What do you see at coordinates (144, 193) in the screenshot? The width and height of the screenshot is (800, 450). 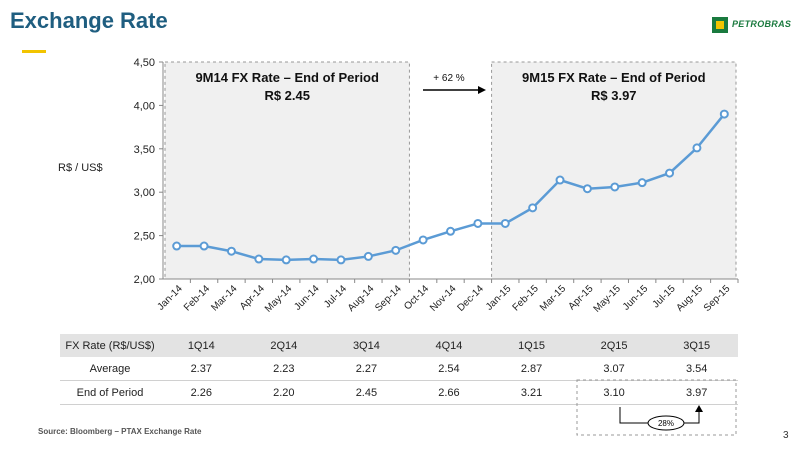 I see `y-tick-label: 3,00` at bounding box center [144, 193].